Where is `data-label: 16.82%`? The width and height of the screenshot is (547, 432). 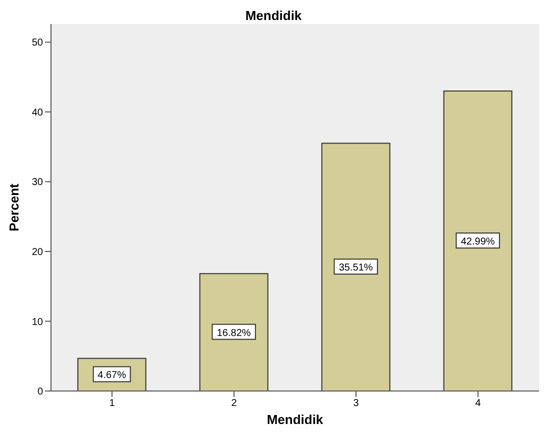
data-label: 16.82% is located at coordinates (233, 333).